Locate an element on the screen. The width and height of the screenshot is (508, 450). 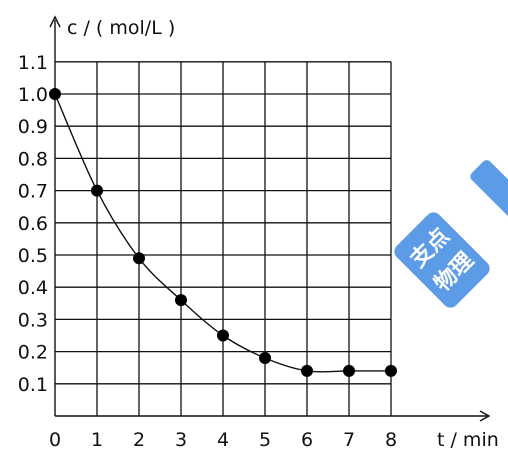
x-axis-arrow is located at coordinates (485, 416).